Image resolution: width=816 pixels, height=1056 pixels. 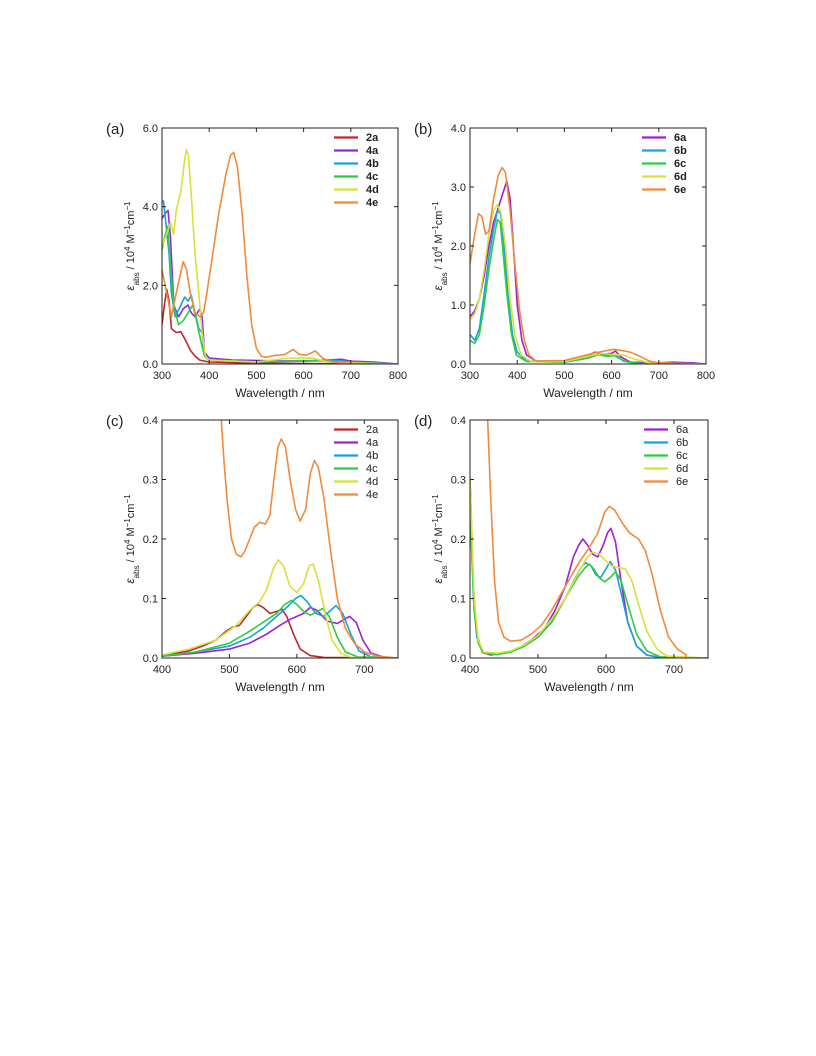 I want to click on series-line-6a, so click(x=588, y=272).